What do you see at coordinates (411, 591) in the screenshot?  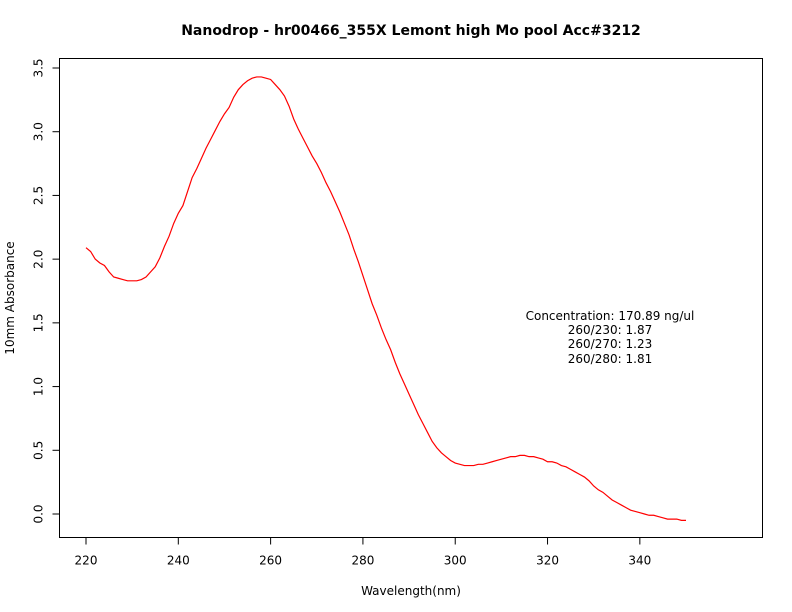 I see `x-axis-label: Wavelength(nm)` at bounding box center [411, 591].